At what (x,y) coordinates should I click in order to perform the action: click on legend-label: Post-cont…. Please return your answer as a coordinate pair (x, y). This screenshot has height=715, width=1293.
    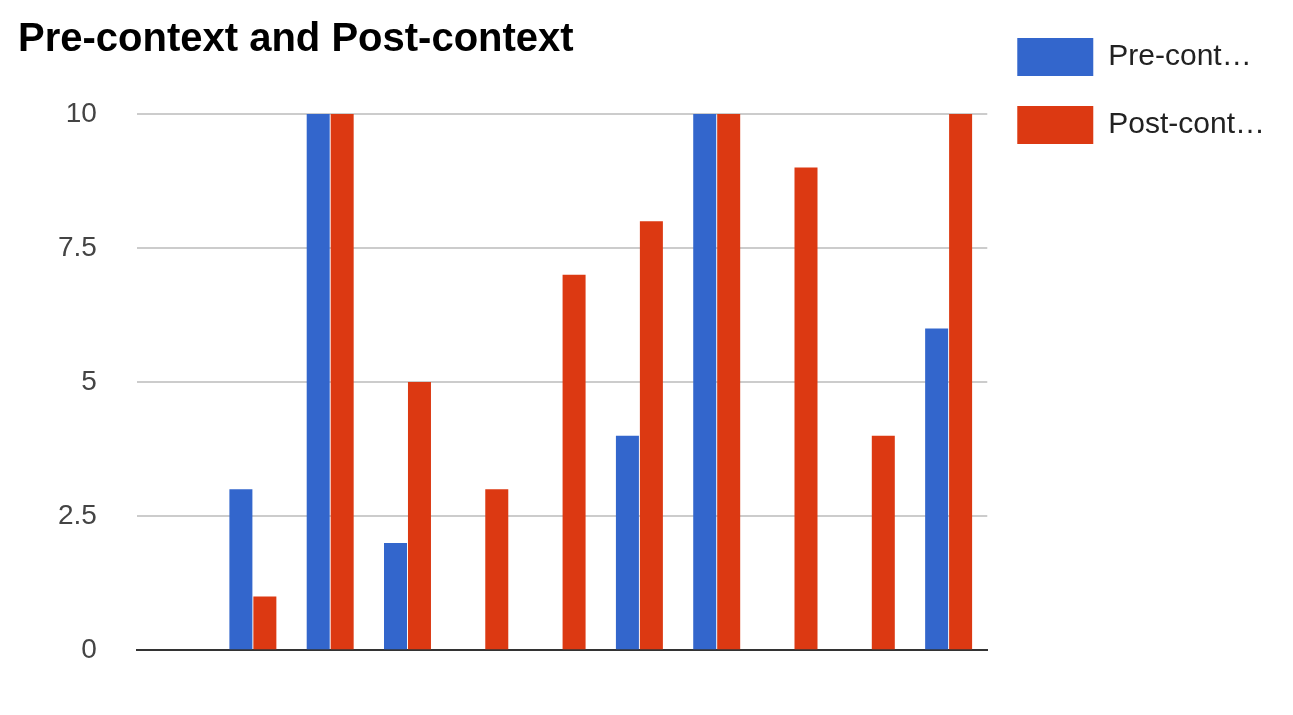
    Looking at the image, I should click on (1187, 123).